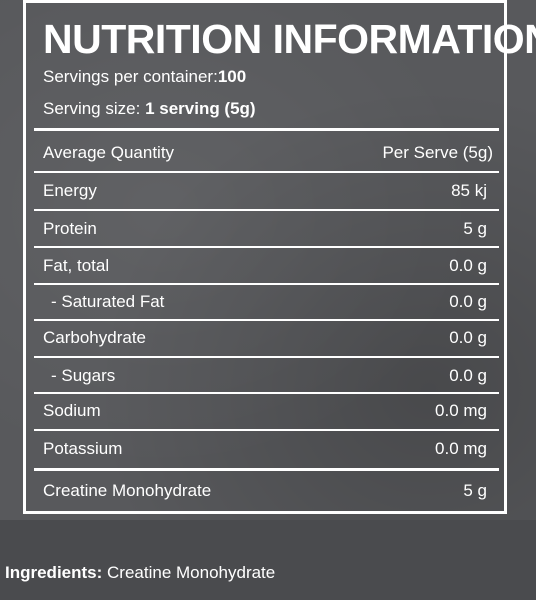  Describe the element at coordinates (70, 190) in the screenshot. I see `nutrient-name: Energy` at that location.